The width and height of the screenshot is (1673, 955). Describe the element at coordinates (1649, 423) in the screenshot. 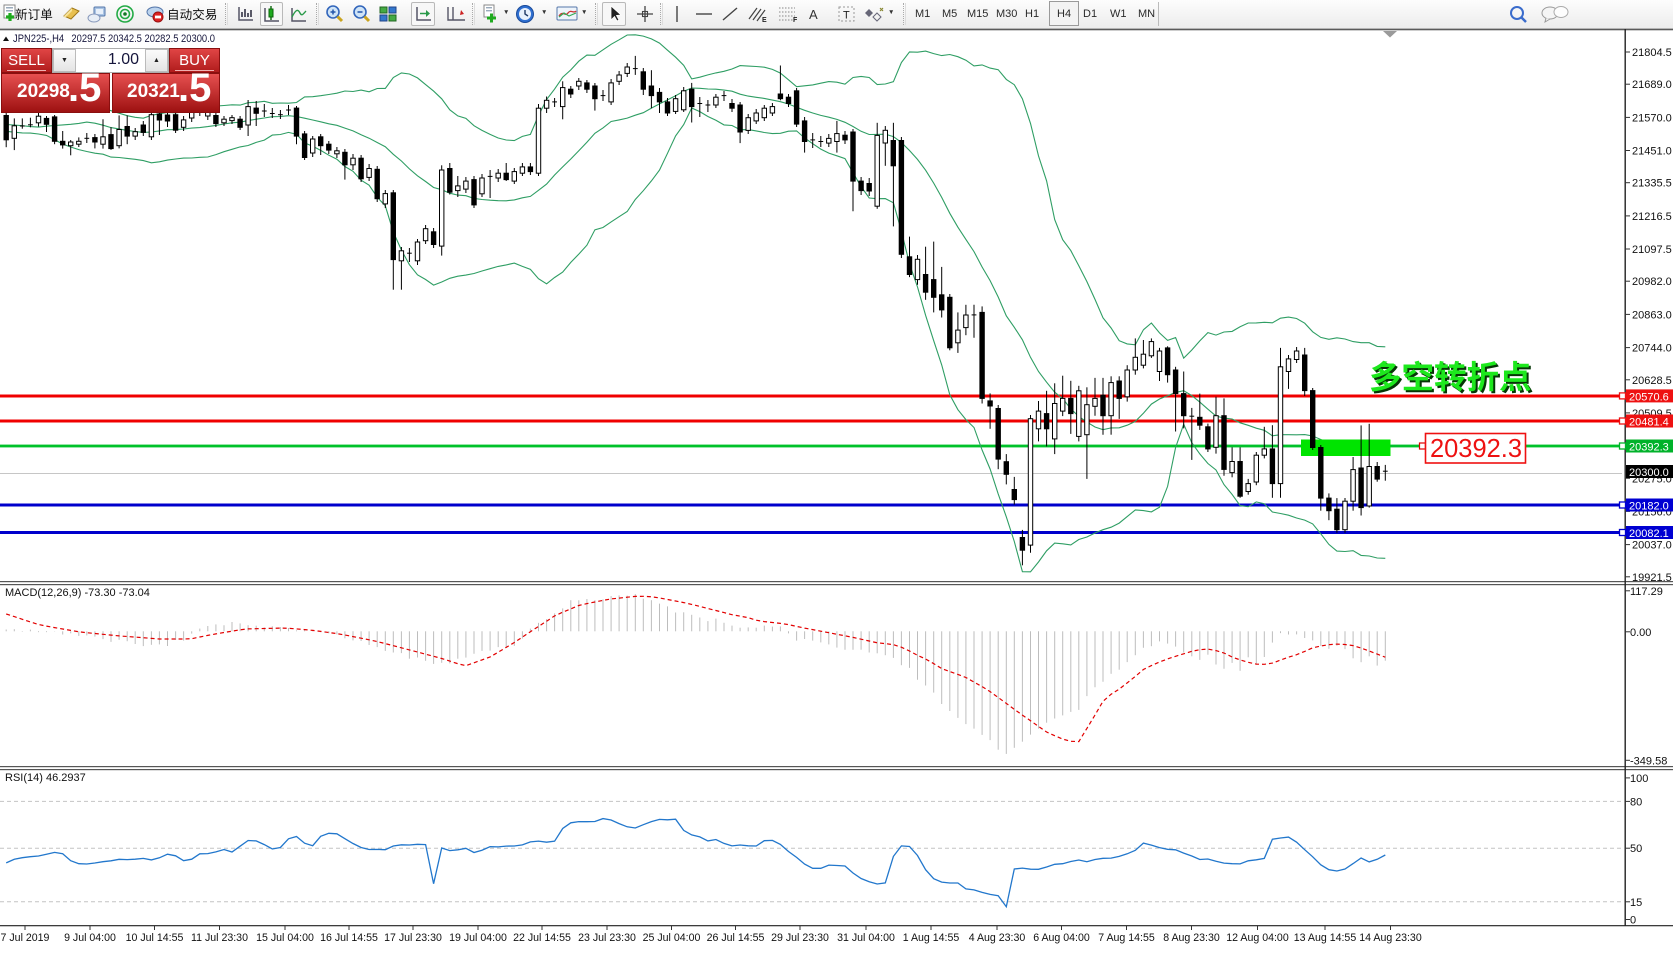

I see `svg-text: 20481.4` at that location.